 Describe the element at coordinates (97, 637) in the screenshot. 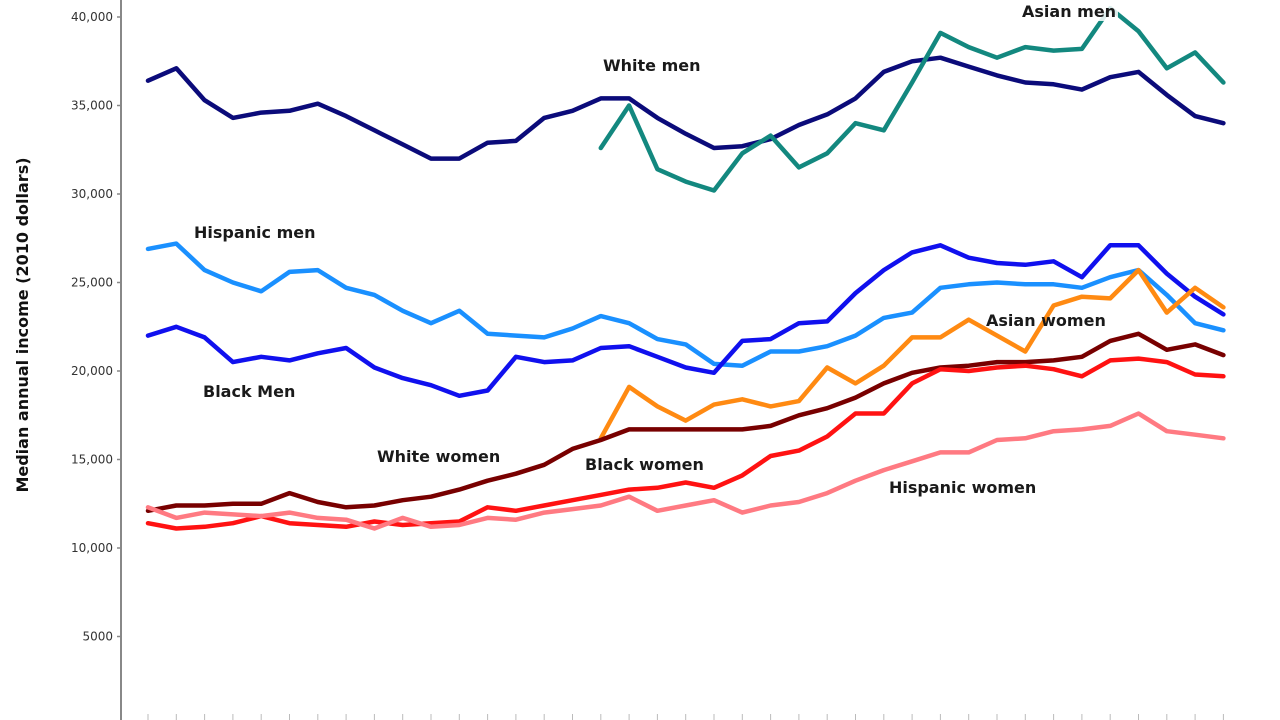

I see `y-tick-label: 5000` at that location.